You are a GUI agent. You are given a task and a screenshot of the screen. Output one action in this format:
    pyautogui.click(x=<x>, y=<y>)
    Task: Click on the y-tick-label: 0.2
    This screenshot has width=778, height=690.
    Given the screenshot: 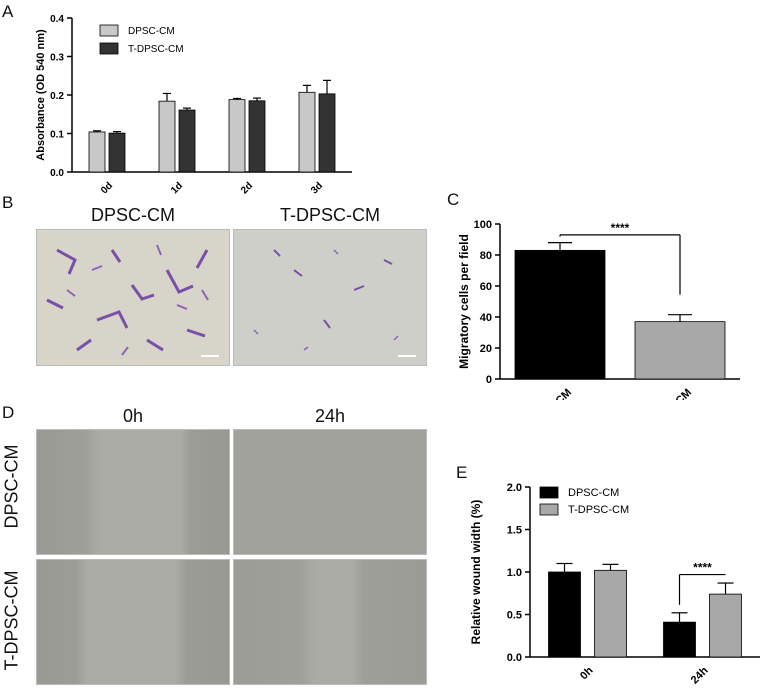 What is the action you would take?
    pyautogui.click(x=57, y=96)
    